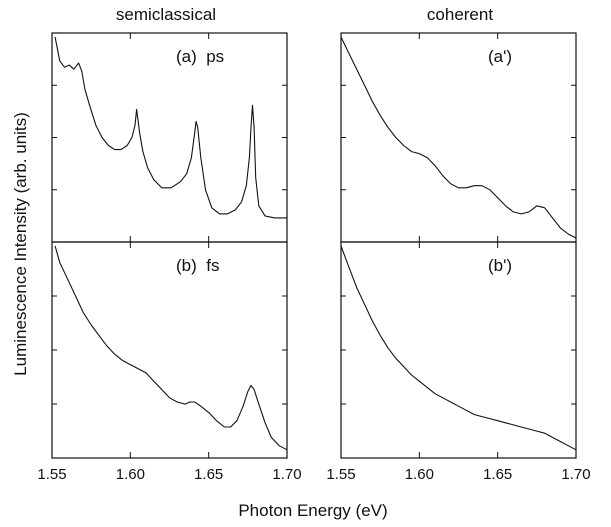 The width and height of the screenshot is (611, 527). I want to click on x-axis-label: Photon Energy (eV), so click(312, 510).